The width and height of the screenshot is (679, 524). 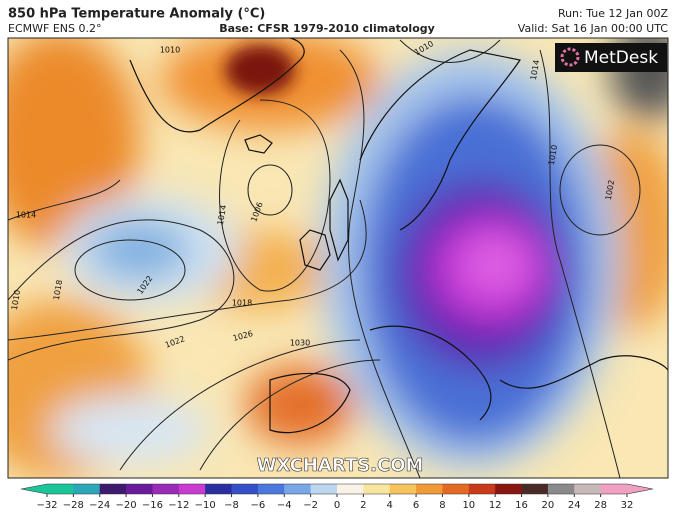 I want to click on colorbar-tick-label: 16, so click(x=521, y=505).